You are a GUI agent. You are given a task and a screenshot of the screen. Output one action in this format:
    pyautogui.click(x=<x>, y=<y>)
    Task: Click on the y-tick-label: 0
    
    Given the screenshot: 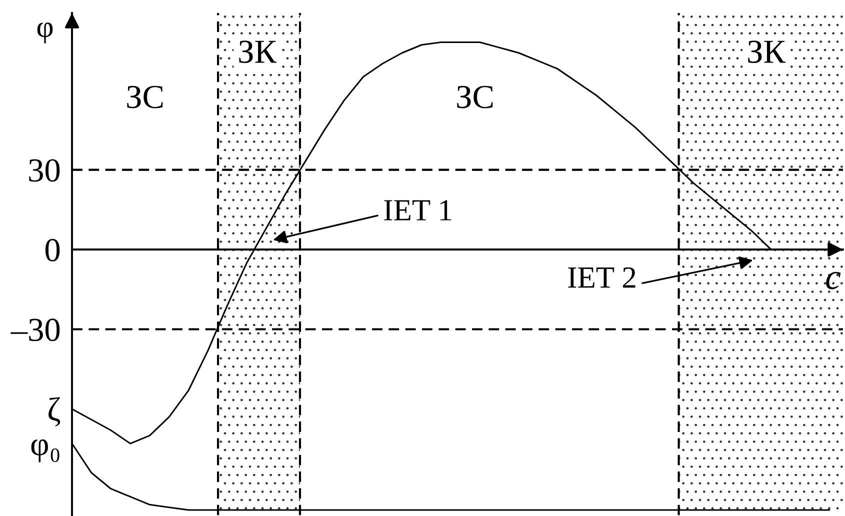 What is the action you would take?
    pyautogui.click(x=52, y=250)
    